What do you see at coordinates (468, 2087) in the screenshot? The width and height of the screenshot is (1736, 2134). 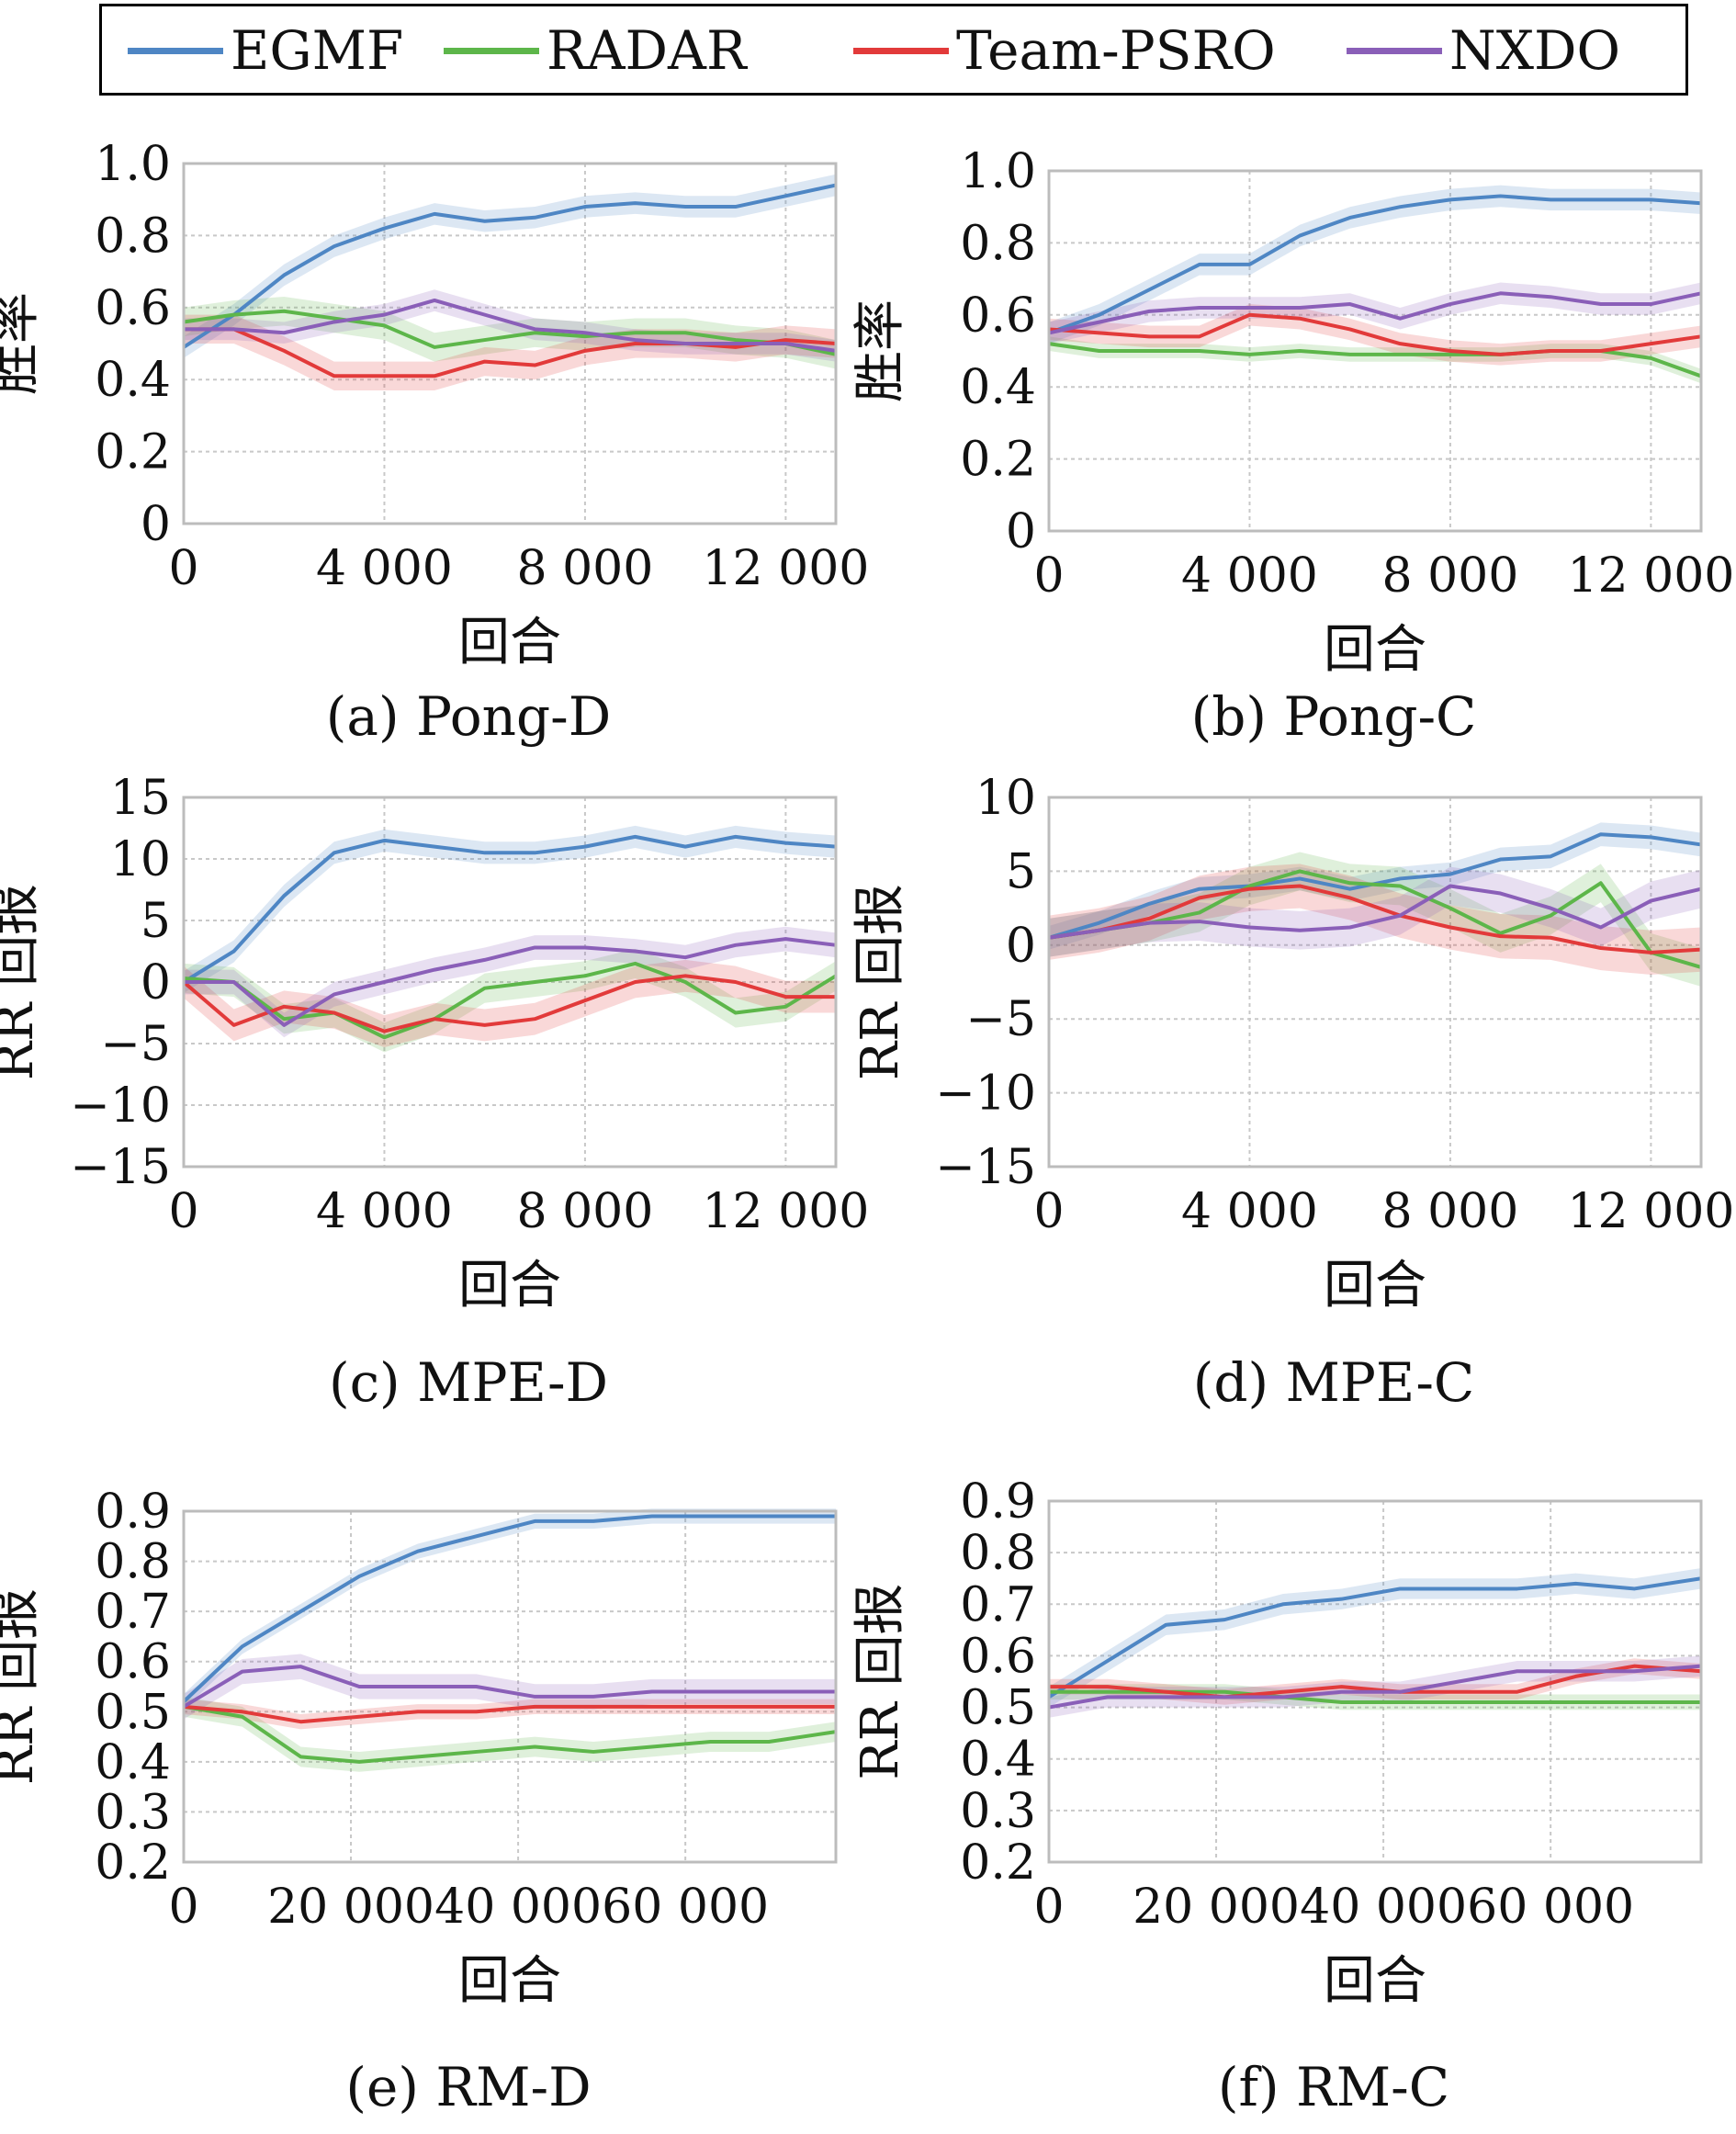 I see `chart-caption: (e) RM-D` at bounding box center [468, 2087].